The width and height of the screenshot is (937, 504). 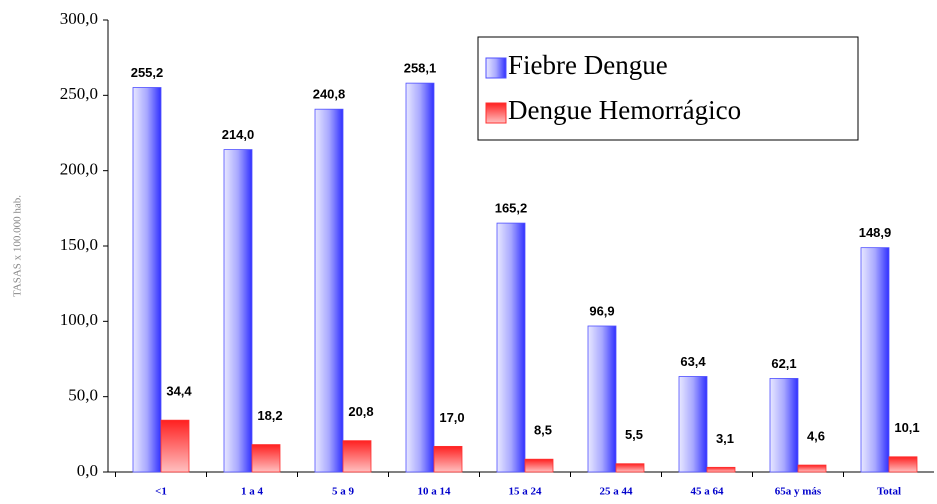 I want to click on y-tick-label: 200,0, so click(x=79, y=169).